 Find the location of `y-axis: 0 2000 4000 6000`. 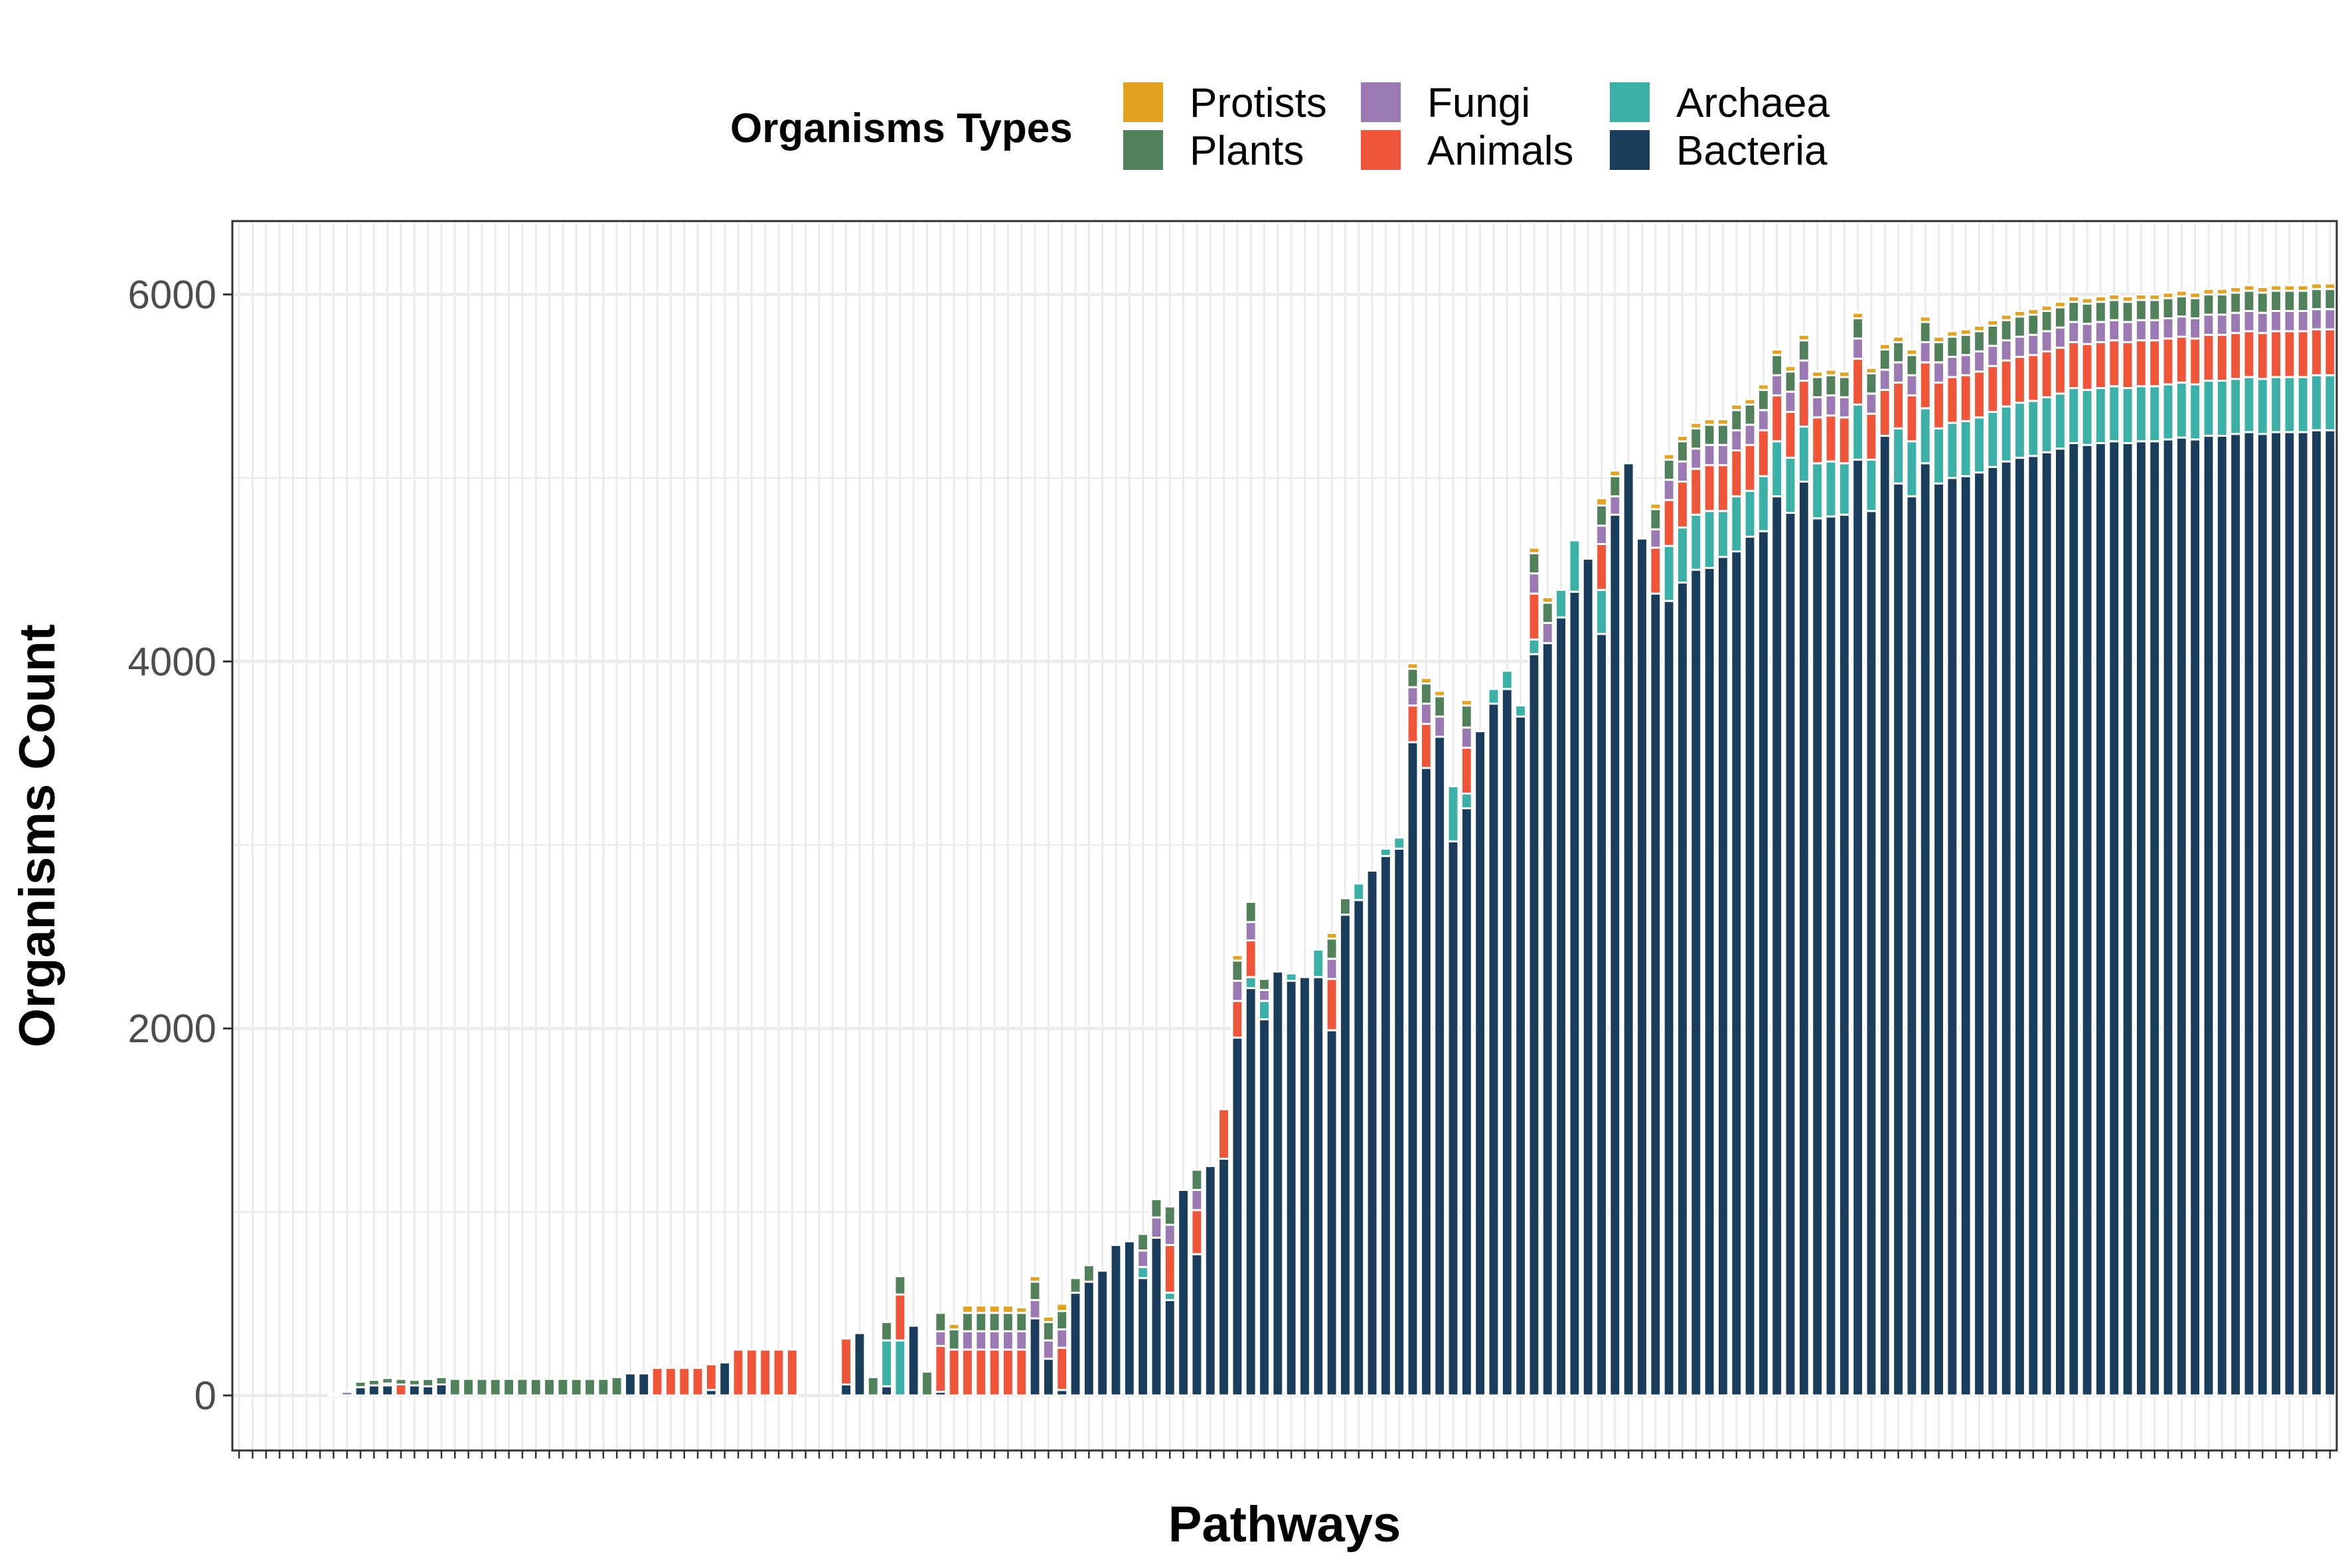

y-axis: 0 2000 4000 6000 is located at coordinates (180, 846).